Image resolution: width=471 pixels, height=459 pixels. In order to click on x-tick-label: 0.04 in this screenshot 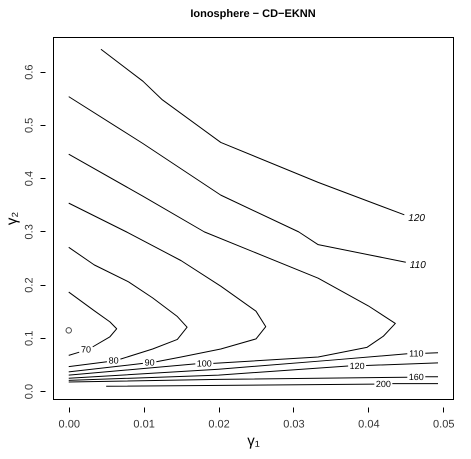, I will do `click(369, 424)`.